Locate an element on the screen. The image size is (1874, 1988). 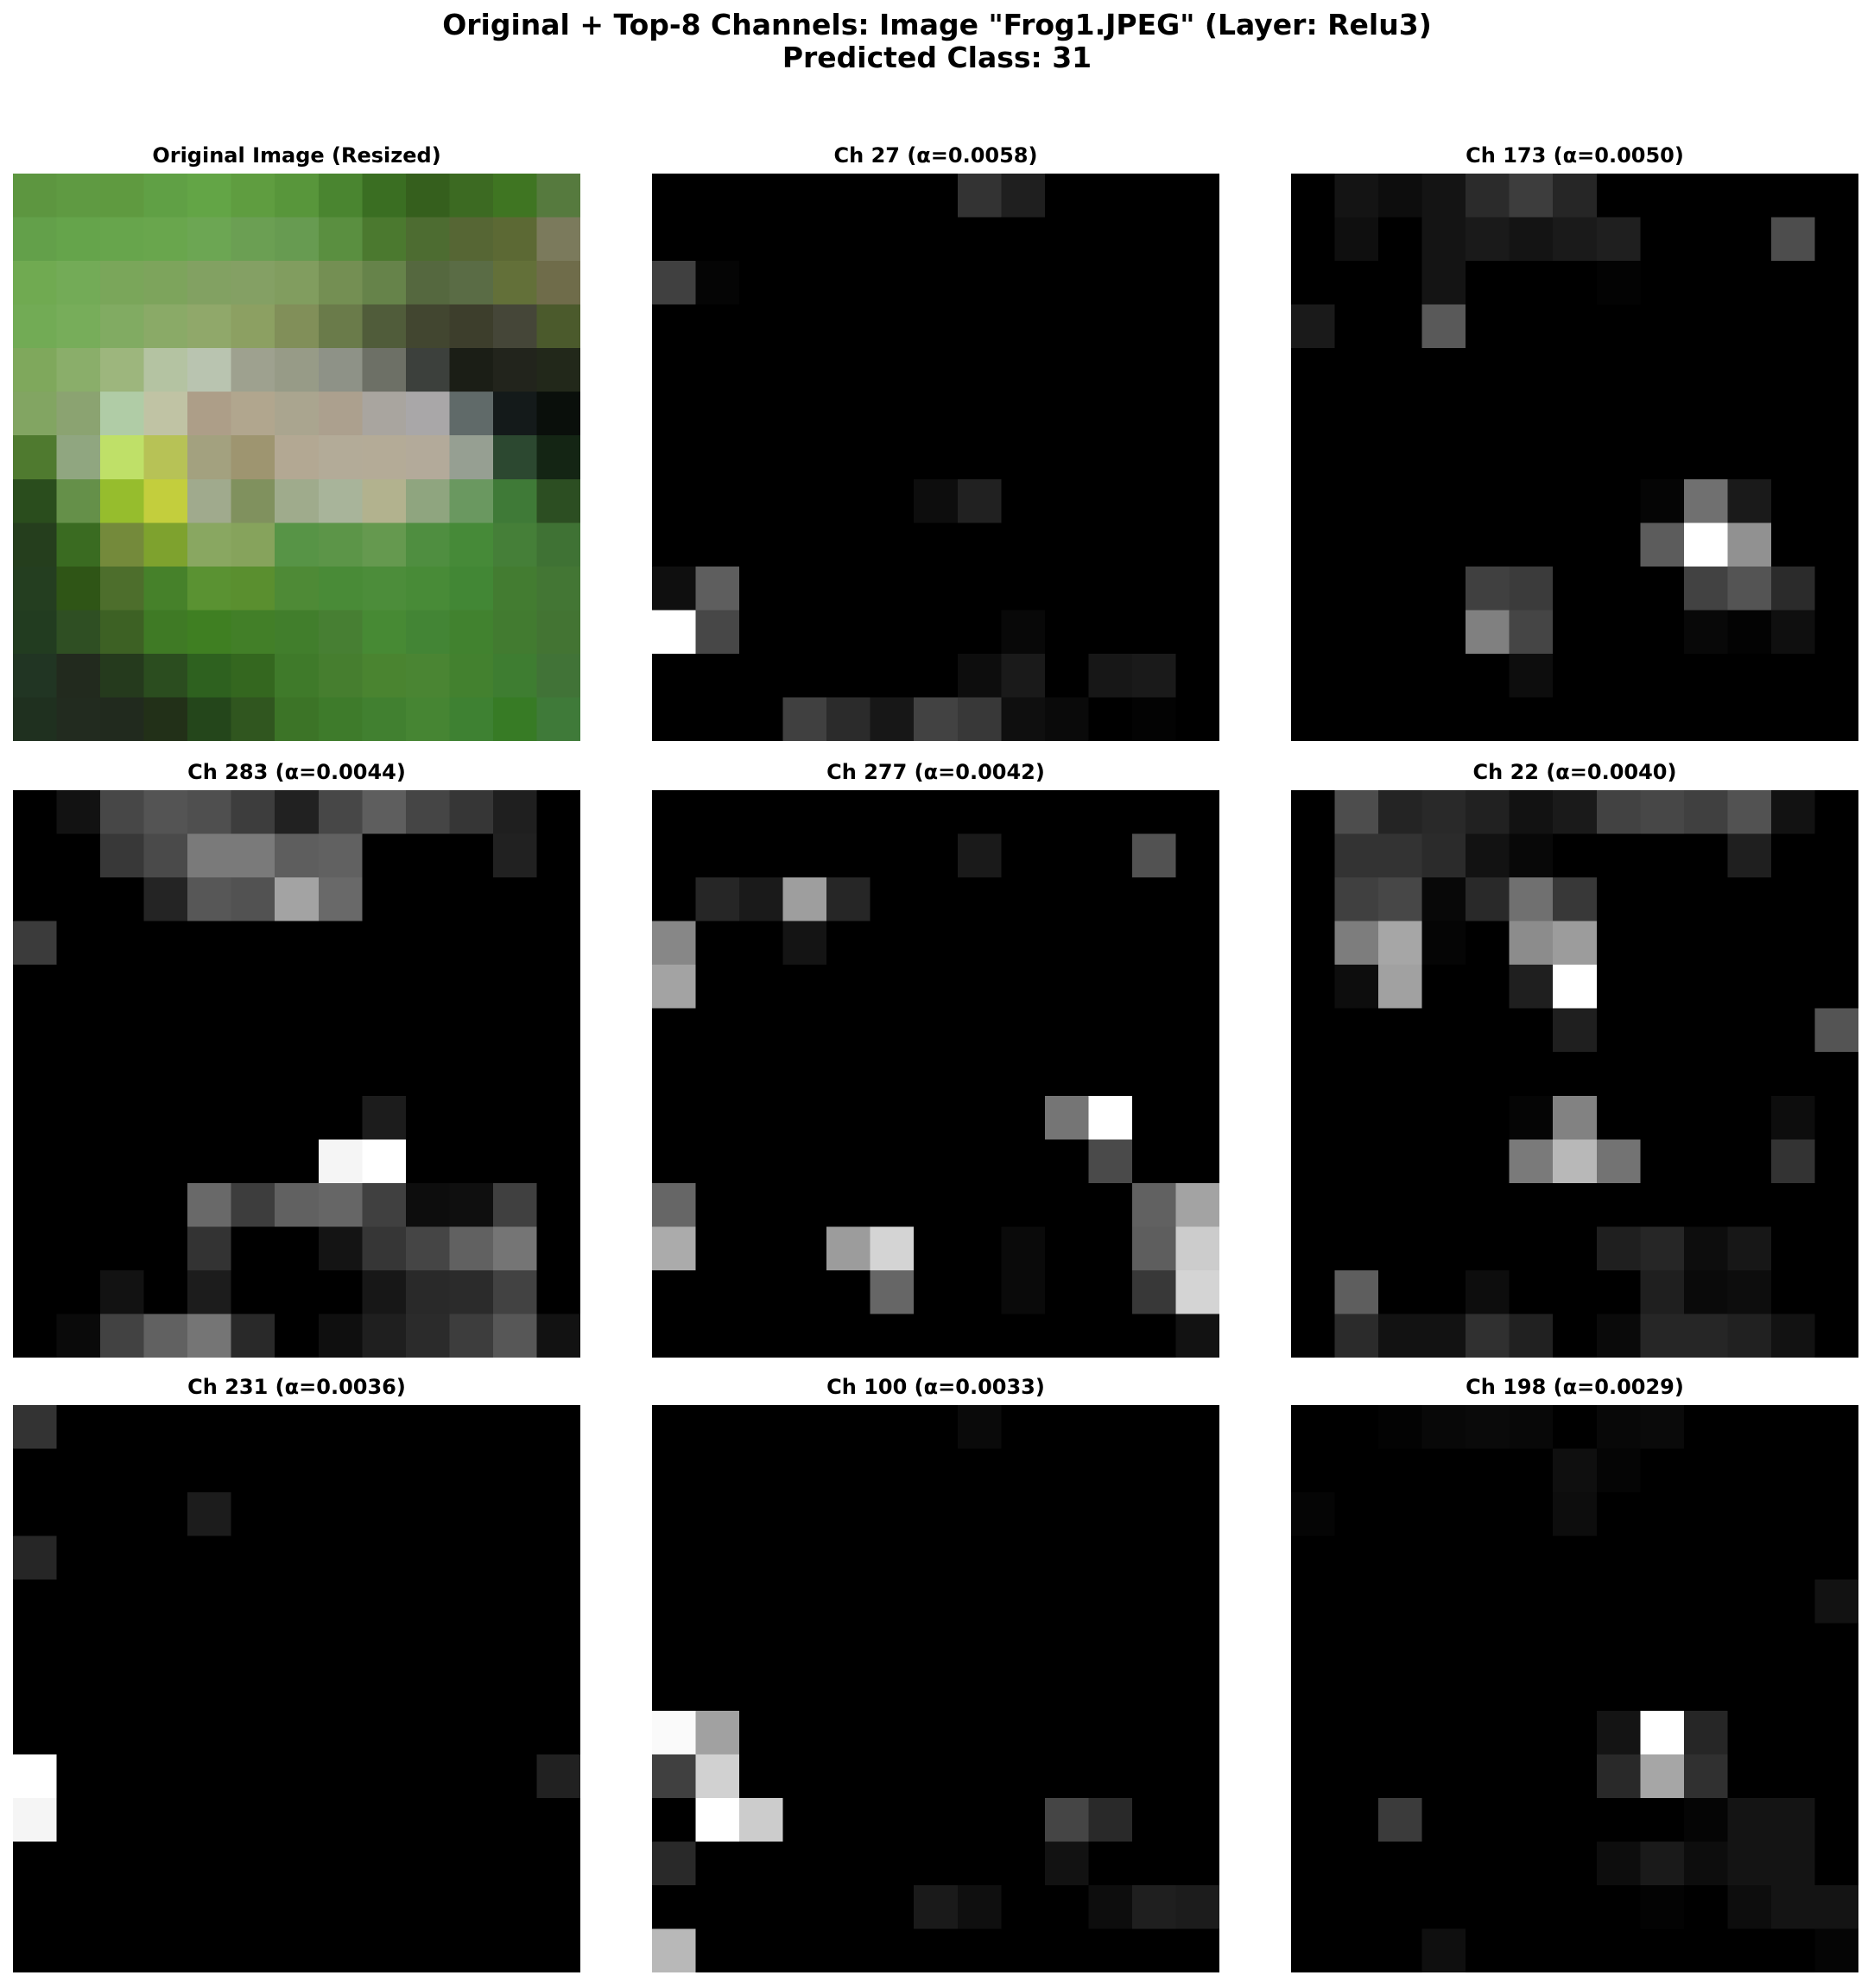
original-image-panel is located at coordinates (296, 457).